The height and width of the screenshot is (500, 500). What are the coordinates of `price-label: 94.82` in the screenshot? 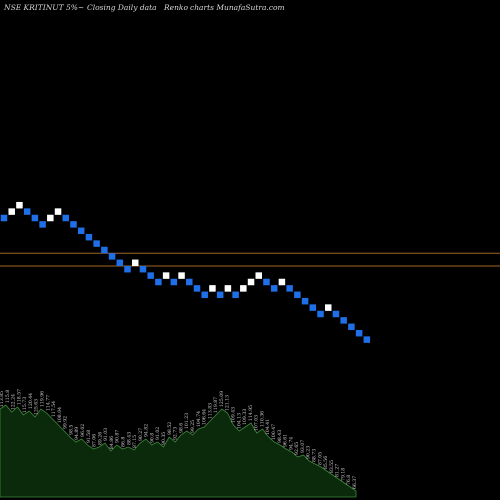 It's located at (147, 430).